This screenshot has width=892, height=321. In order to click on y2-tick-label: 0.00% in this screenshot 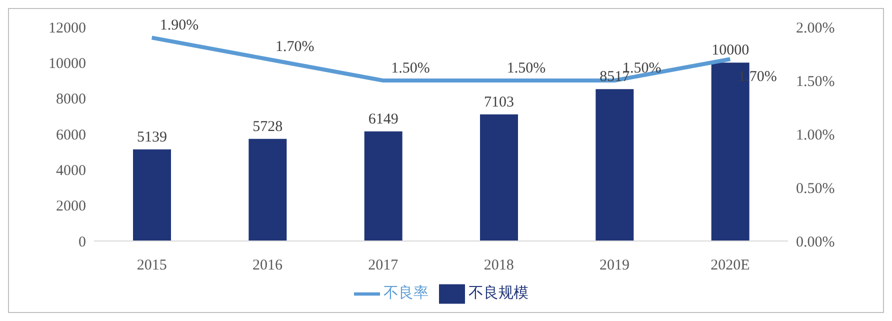, I will do `click(815, 242)`.